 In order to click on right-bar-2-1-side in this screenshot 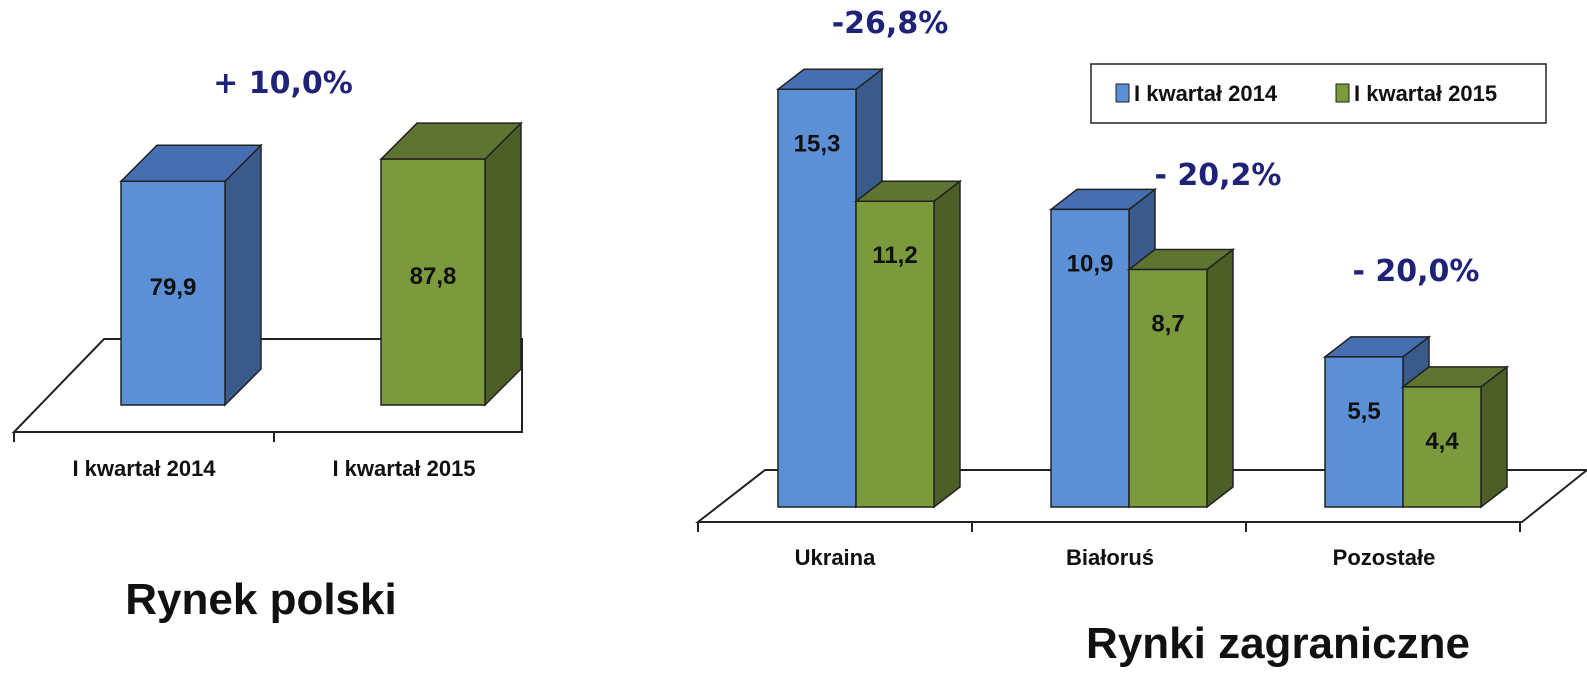, I will do `click(1494, 437)`.